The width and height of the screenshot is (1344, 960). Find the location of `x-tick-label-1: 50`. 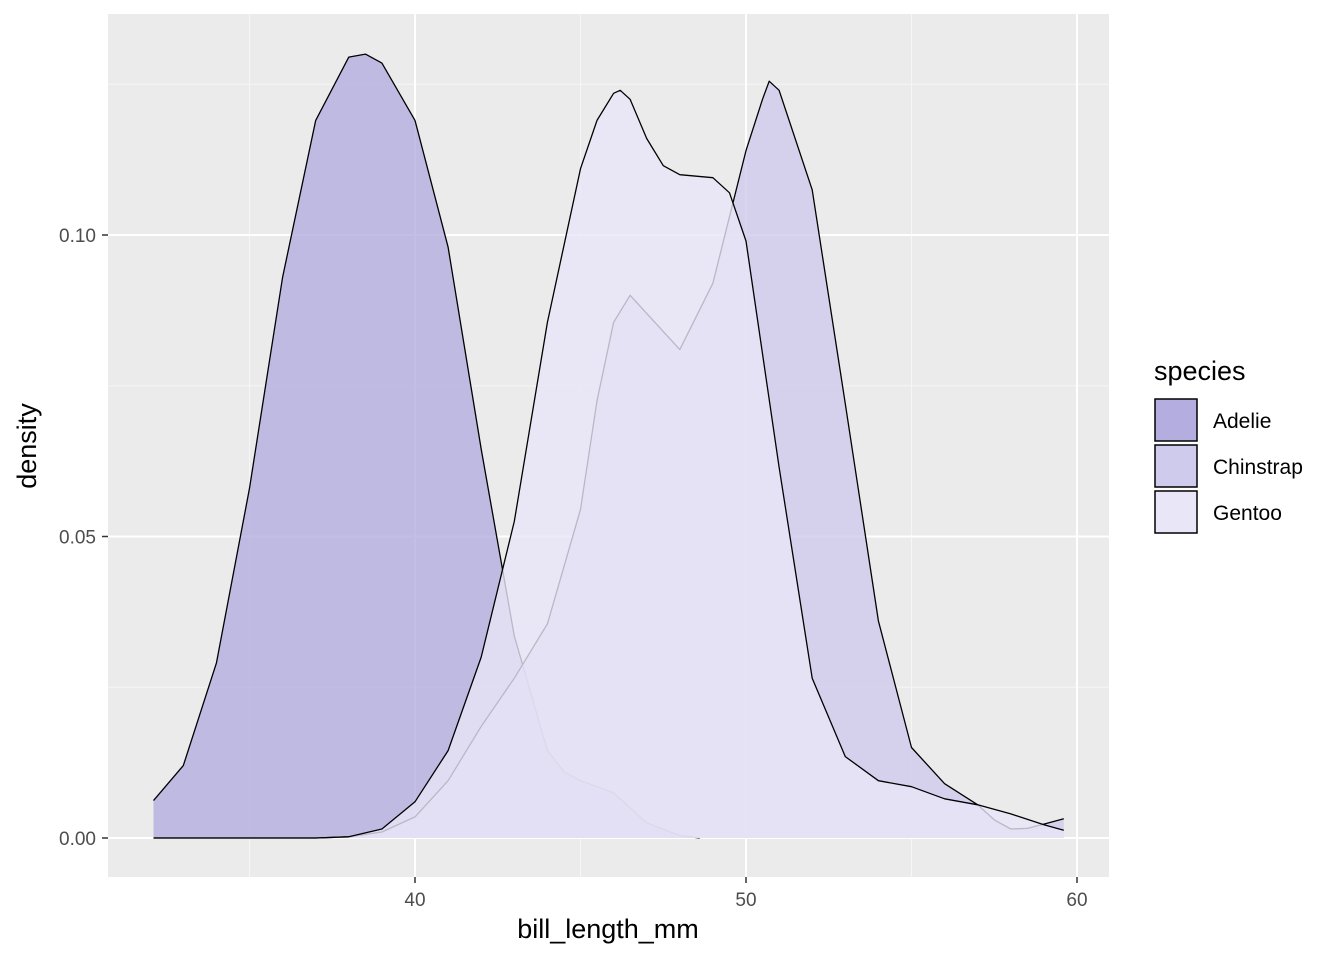

x-tick-label-1: 50 is located at coordinates (745, 900).